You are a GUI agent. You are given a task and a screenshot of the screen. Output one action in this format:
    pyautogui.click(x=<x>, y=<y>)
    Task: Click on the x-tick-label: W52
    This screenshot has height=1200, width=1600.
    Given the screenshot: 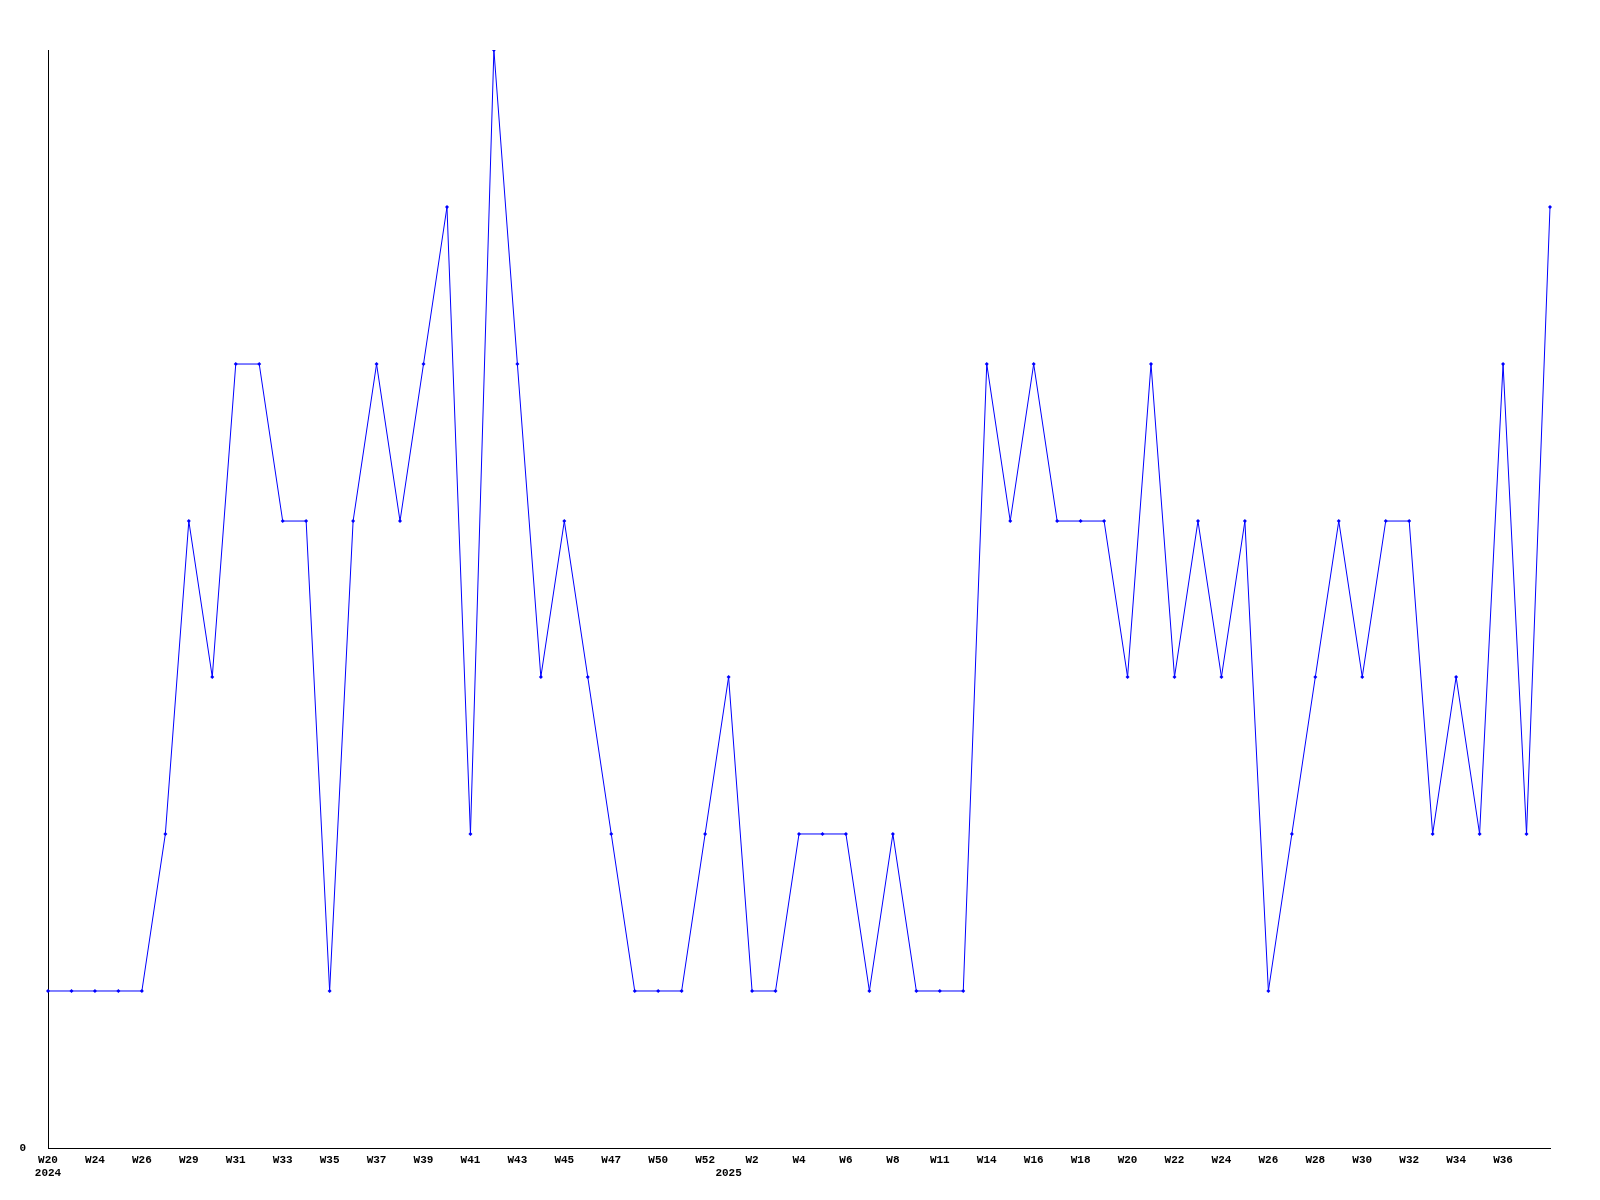 What is the action you would take?
    pyautogui.click(x=705, y=1160)
    